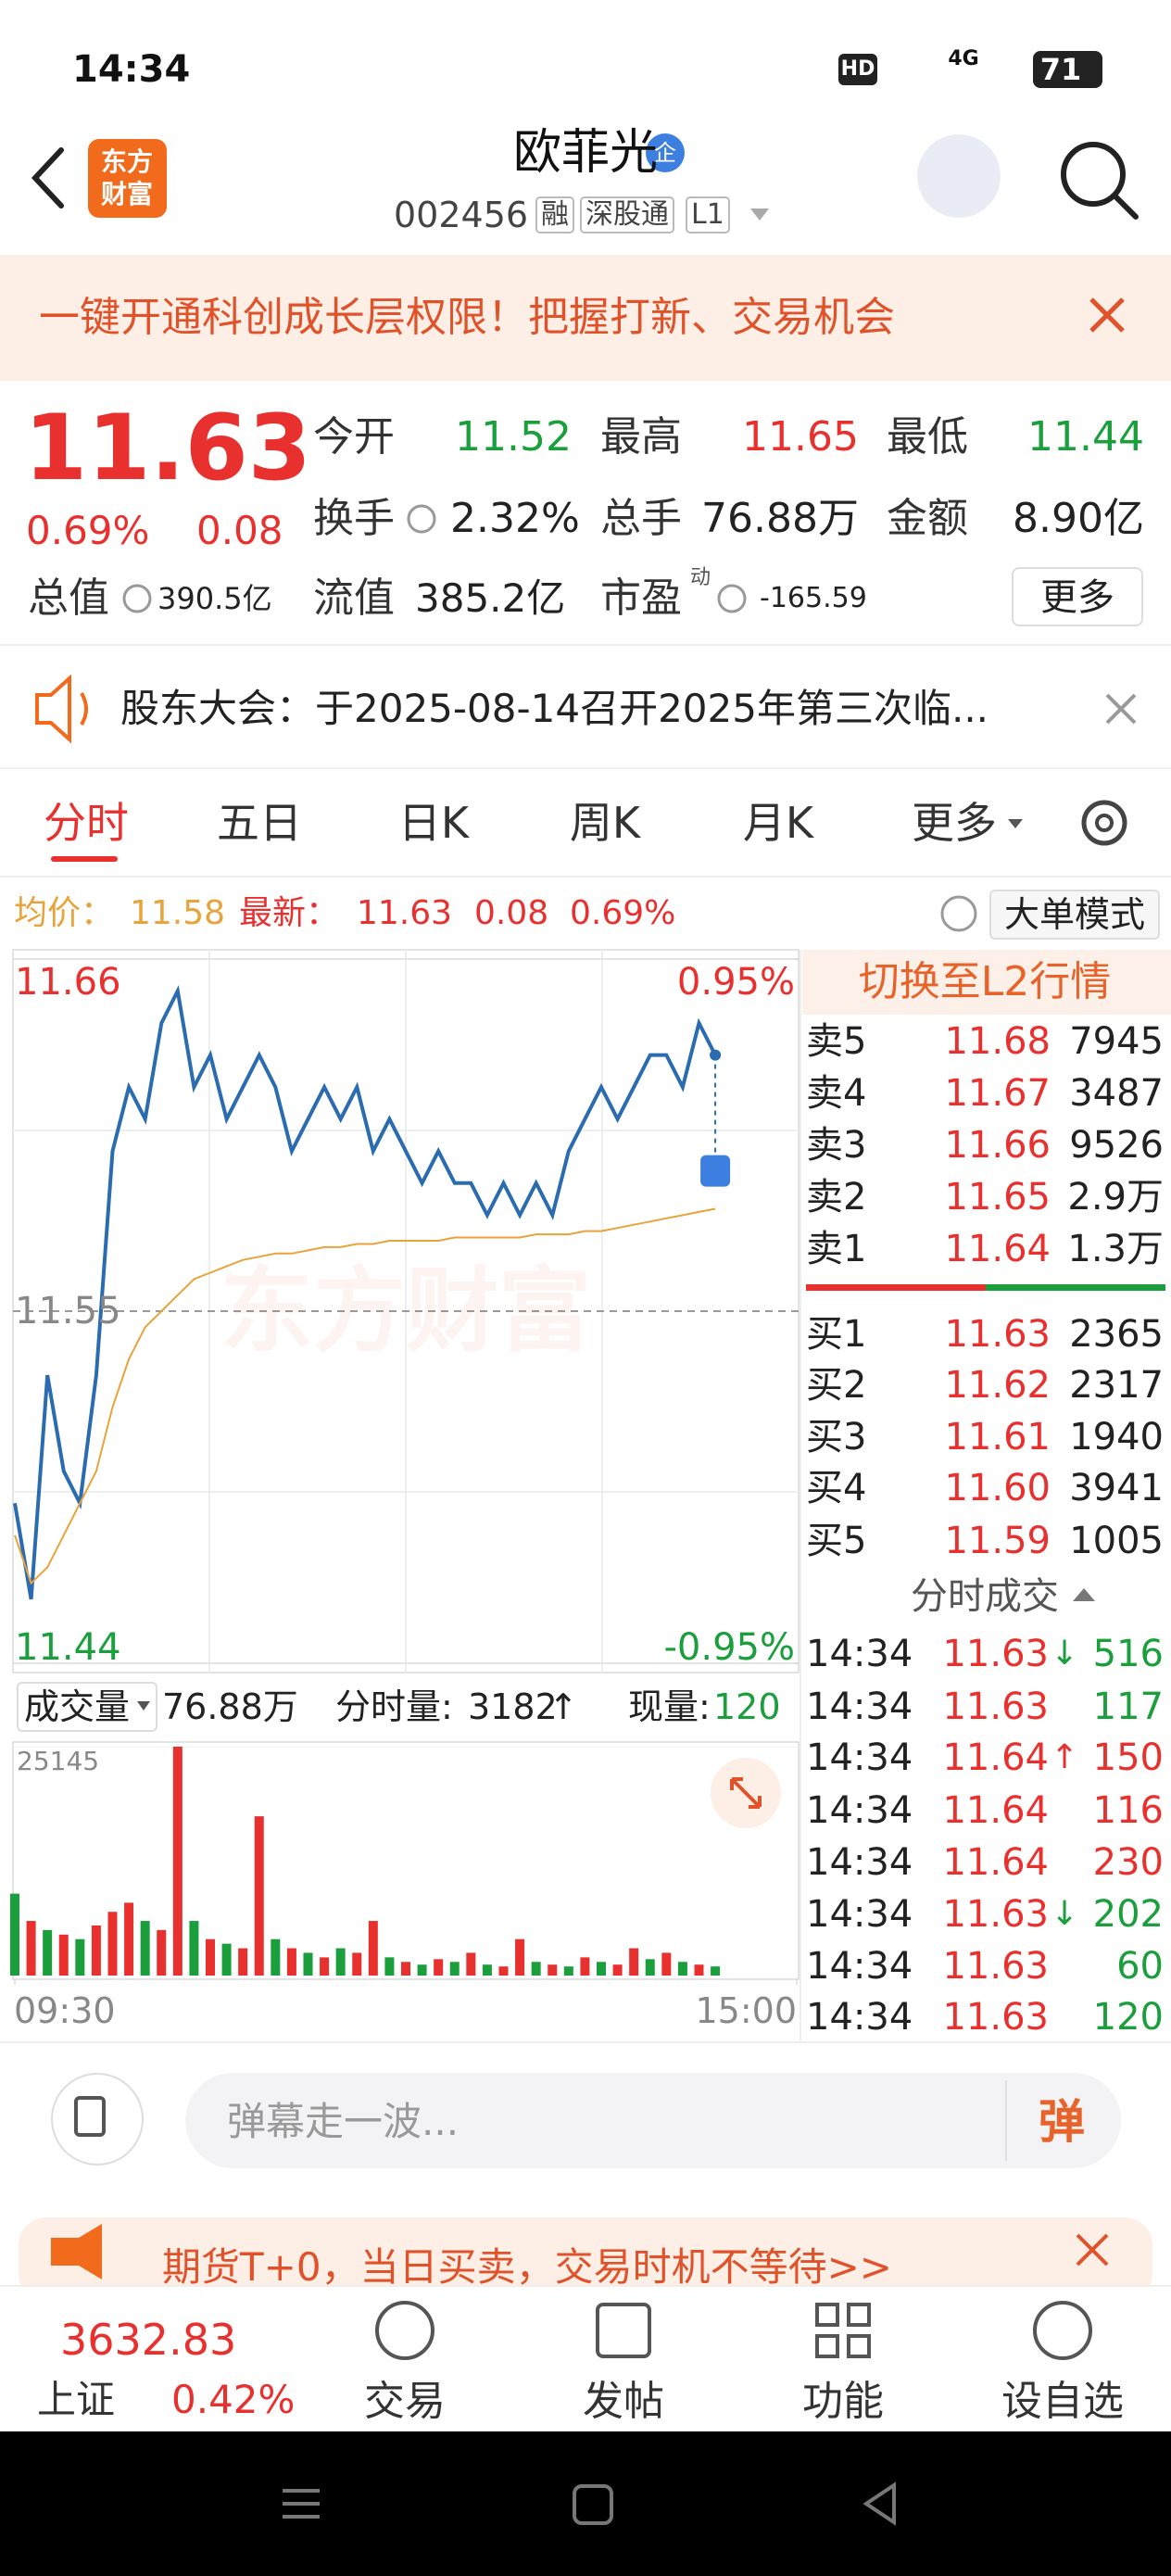  Describe the element at coordinates (1117, 1093) in the screenshot. I see `book-volume: 3487` at that location.